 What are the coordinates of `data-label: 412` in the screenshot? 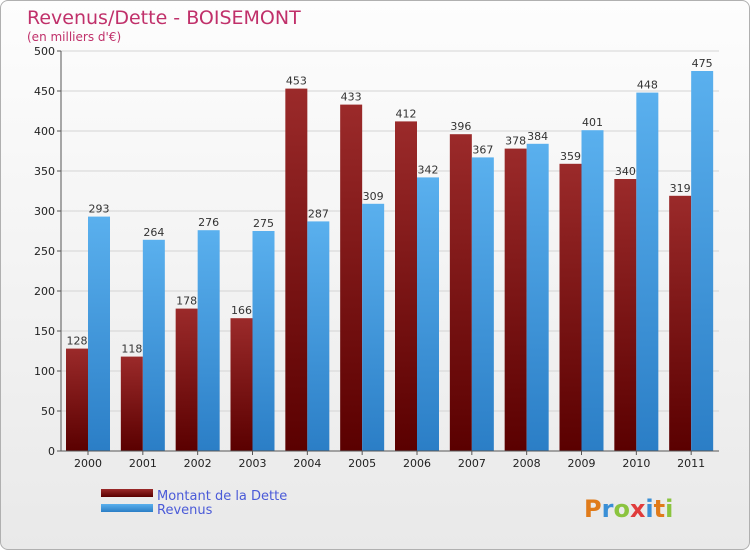 It's located at (406, 113).